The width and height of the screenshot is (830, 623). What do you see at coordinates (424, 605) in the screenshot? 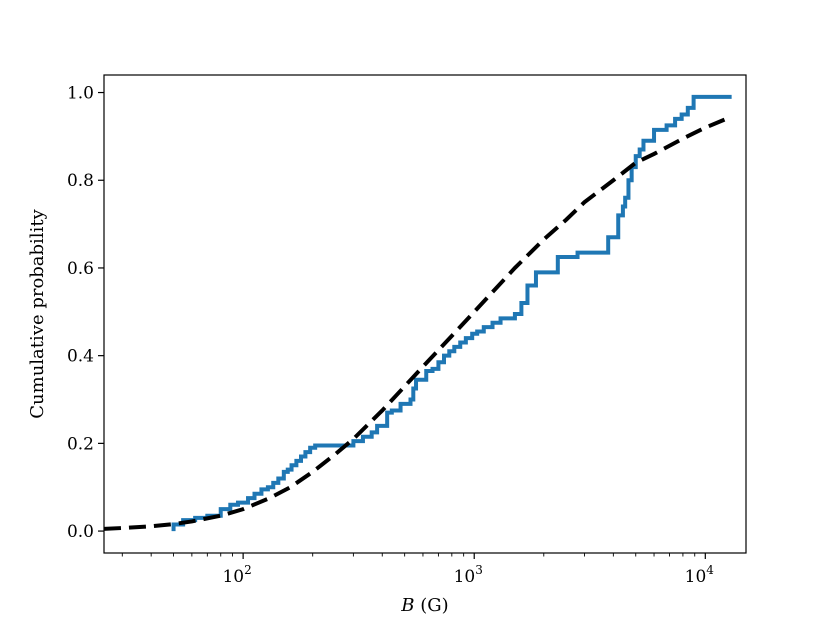
I see `x-axis-label: B (G)` at bounding box center [424, 605].